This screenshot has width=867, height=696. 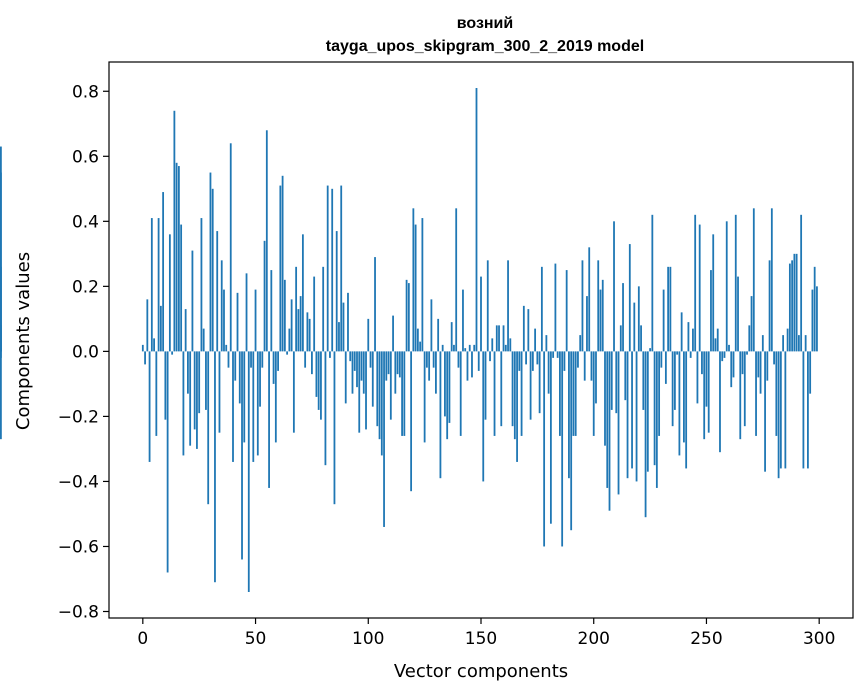 I want to click on y-tick-label: 0.2, so click(x=85, y=287).